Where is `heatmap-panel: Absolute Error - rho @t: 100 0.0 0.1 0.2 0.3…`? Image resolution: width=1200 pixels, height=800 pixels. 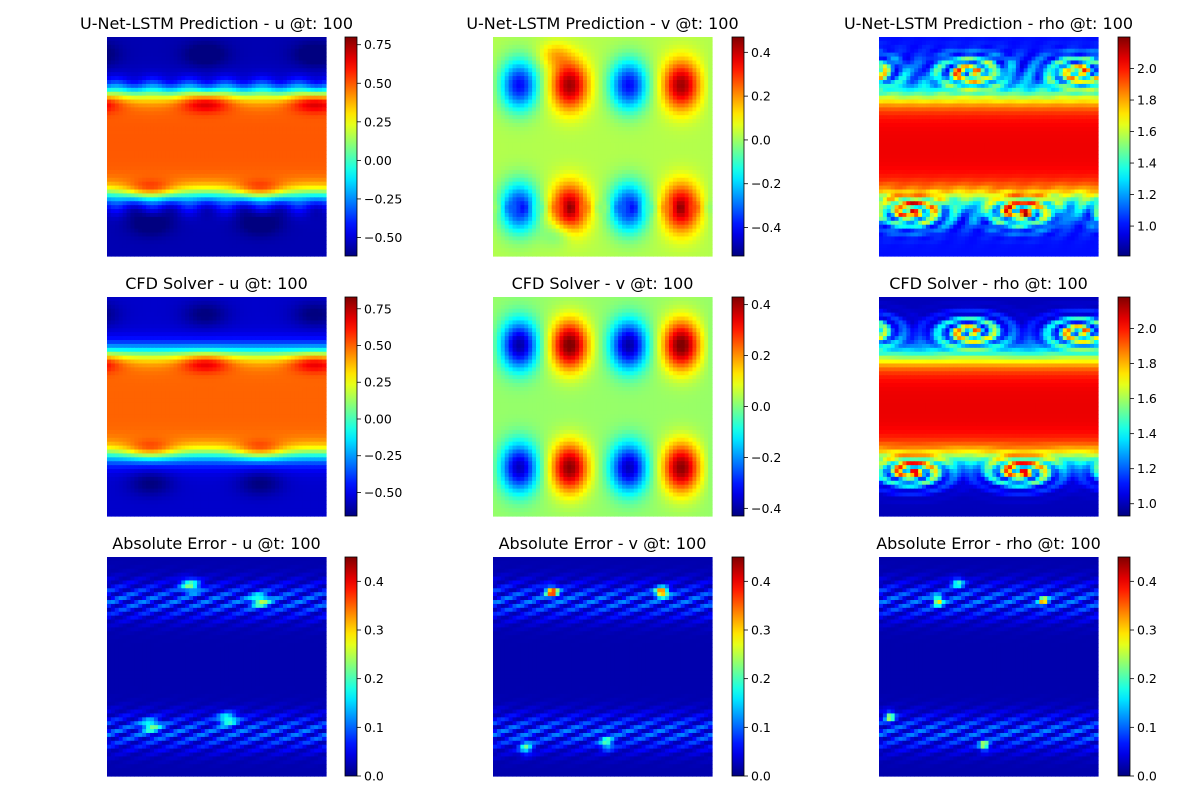 heatmap-panel: Absolute Error - rho @t: 100 0.0 0.1 0.2 0.3… is located at coordinates (1016, 659).